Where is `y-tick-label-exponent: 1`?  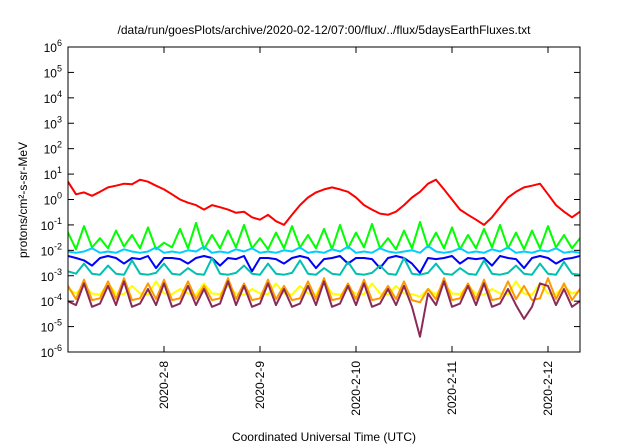
y-tick-label-exponent: 1 is located at coordinates (59, 170).